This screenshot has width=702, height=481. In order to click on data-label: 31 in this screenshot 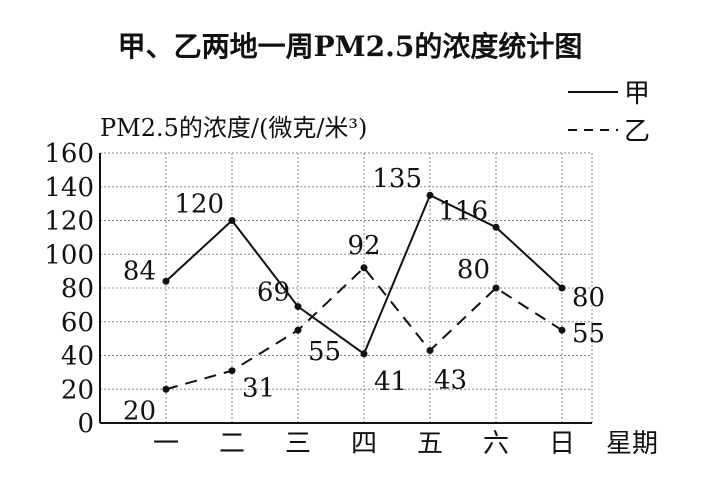, I will do `click(258, 389)`.